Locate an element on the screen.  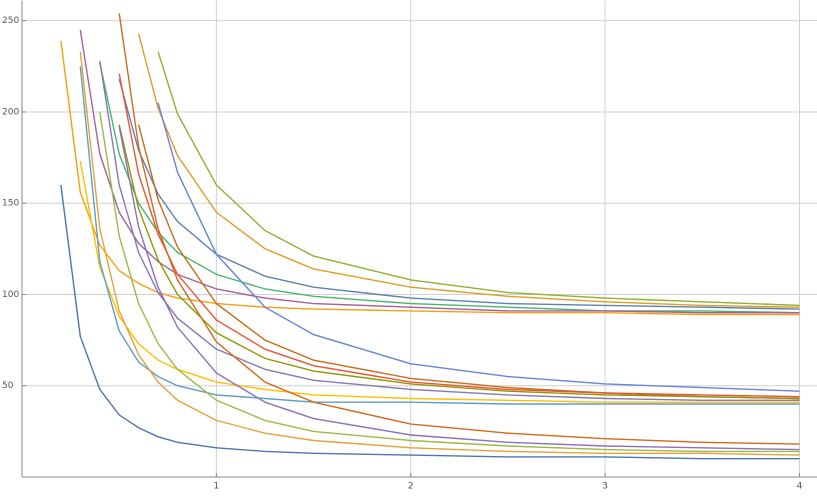
x-tick-label: 1 is located at coordinates (217, 487).